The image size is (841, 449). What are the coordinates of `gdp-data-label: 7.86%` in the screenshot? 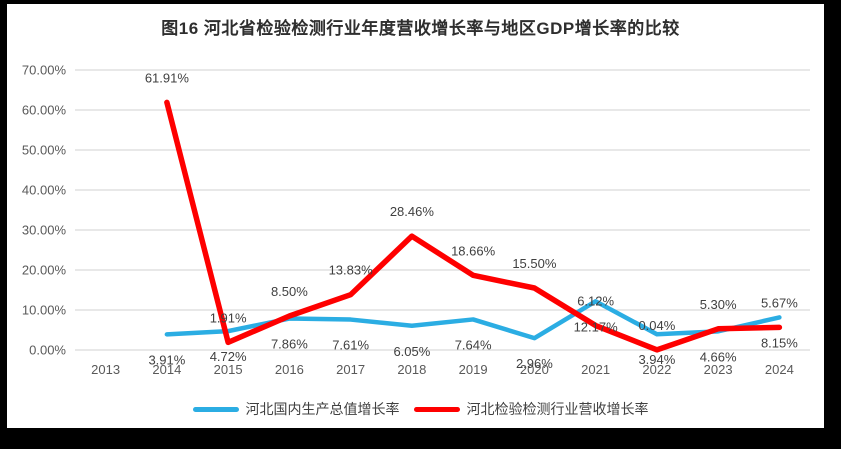 It's located at (289, 344).